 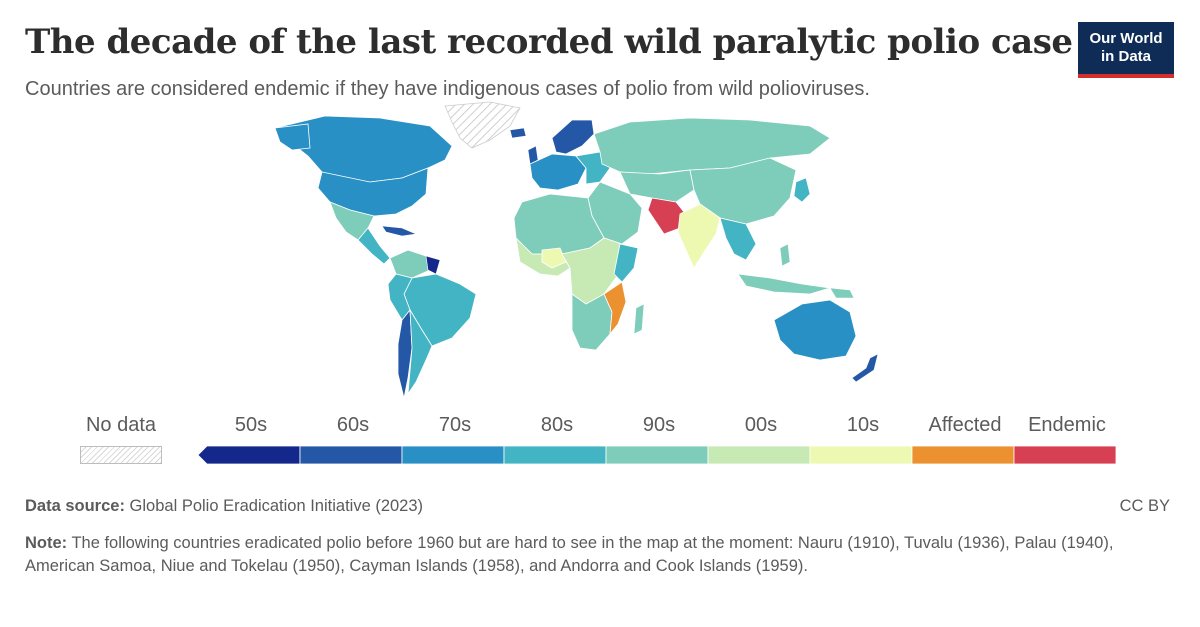 I want to click on alaska, so click(x=292, y=137).